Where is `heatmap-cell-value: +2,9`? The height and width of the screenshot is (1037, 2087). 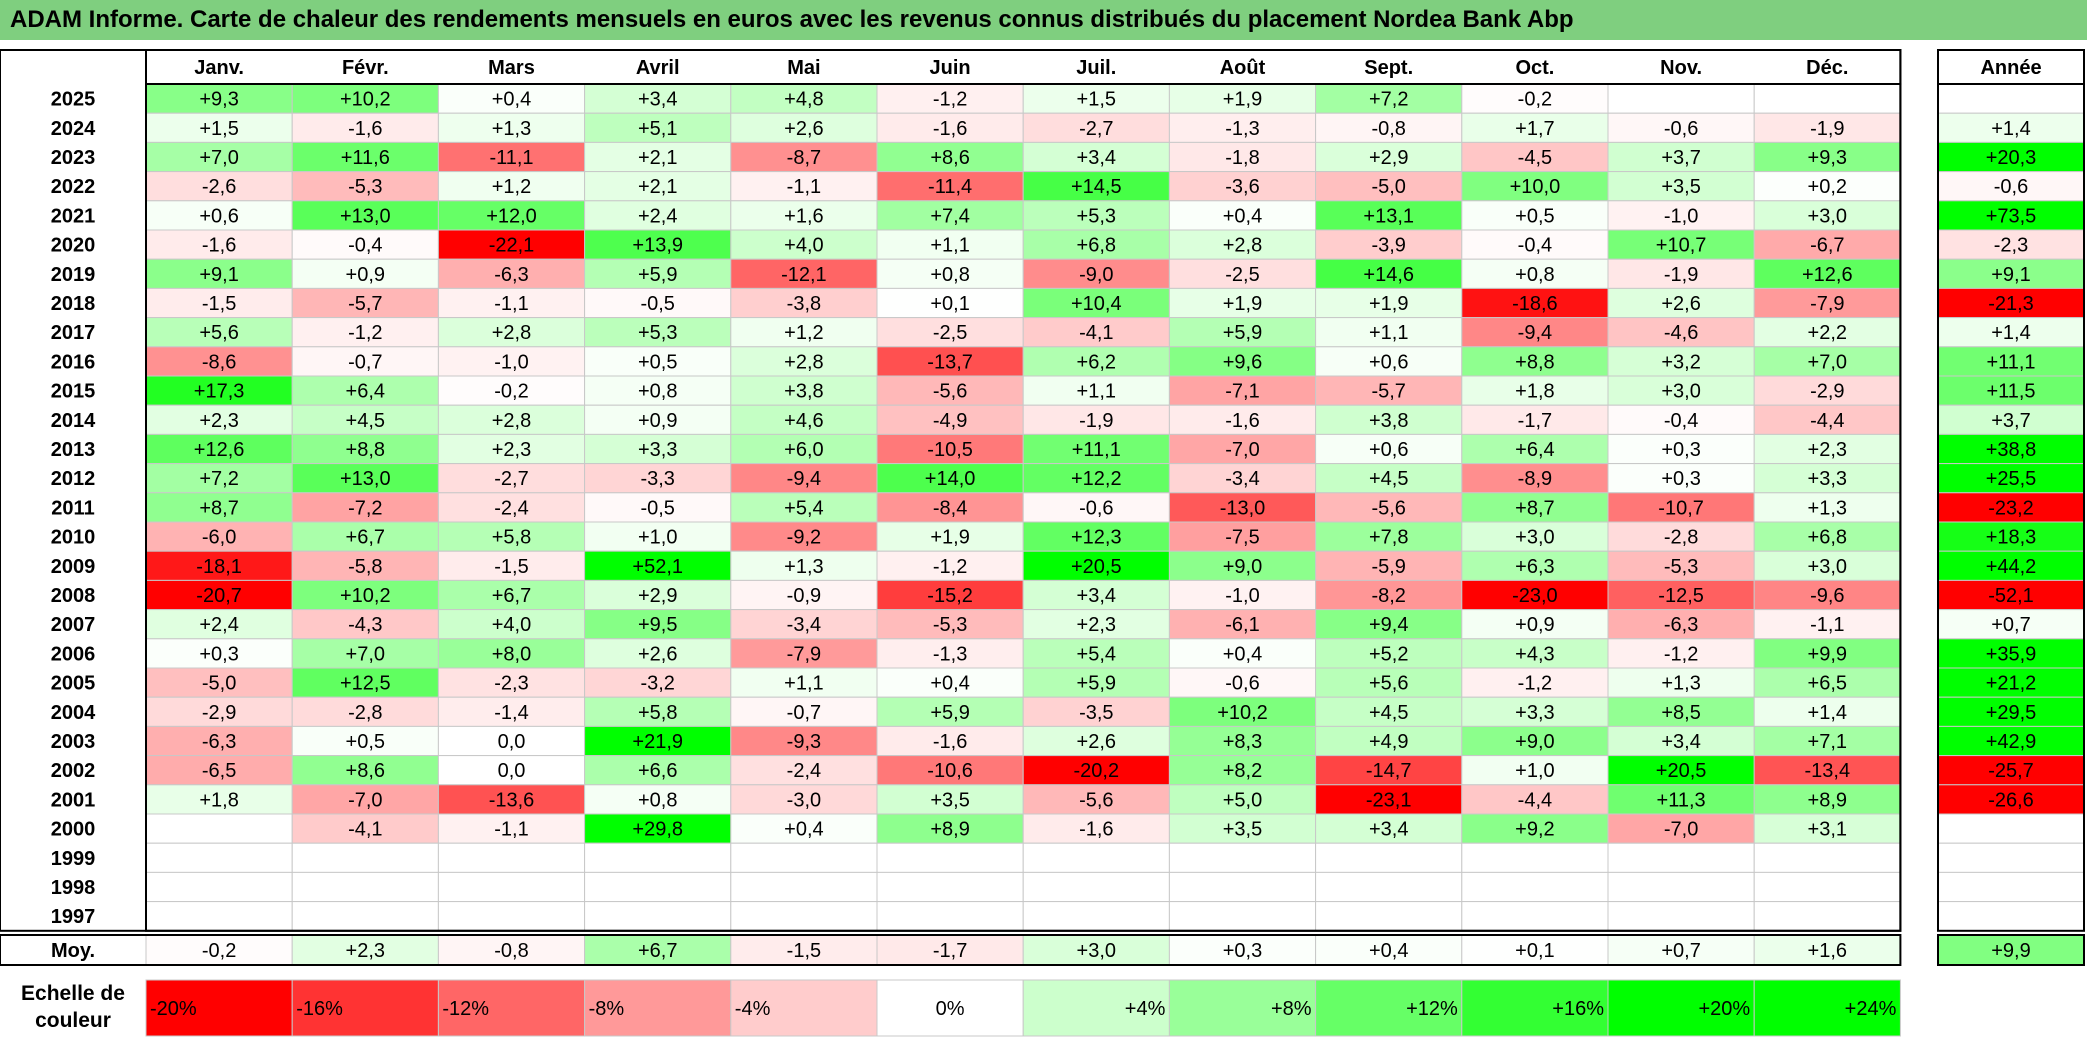 heatmap-cell-value: +2,9 is located at coordinates (657, 596).